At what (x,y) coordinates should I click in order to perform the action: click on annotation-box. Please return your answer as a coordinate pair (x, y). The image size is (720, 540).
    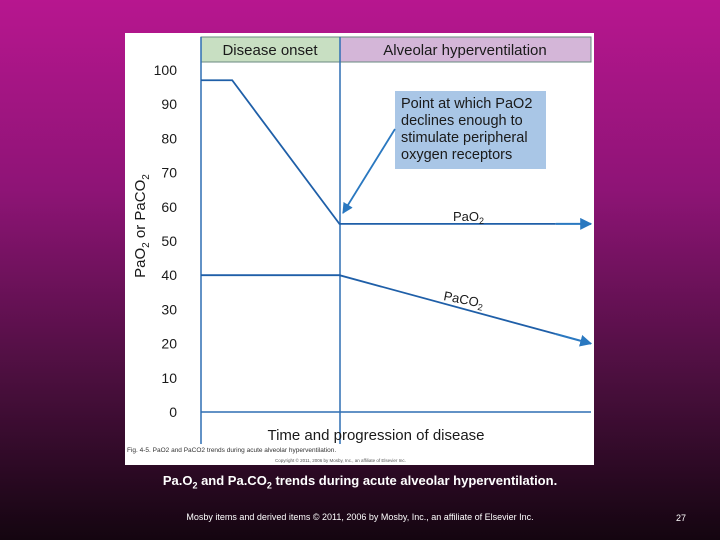
    Looking at the image, I should click on (470, 130).